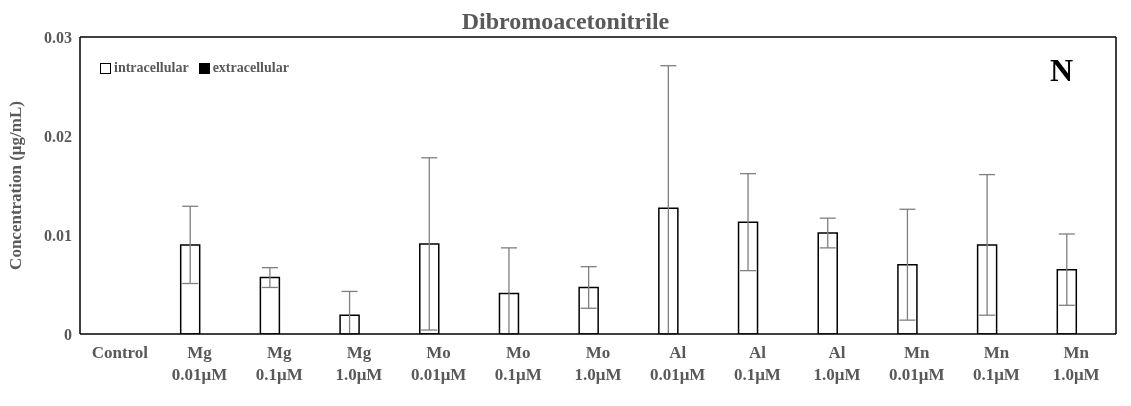 This screenshot has width=1131, height=406. I want to click on x-tick-label: Mn 1.0μM, so click(1076, 363).